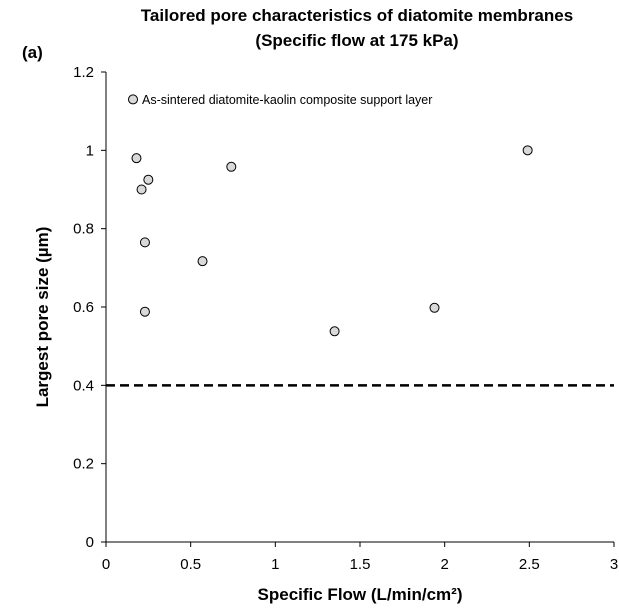 This screenshot has height=612, width=619. I want to click on x-tick-label: 0.5, so click(190, 564).